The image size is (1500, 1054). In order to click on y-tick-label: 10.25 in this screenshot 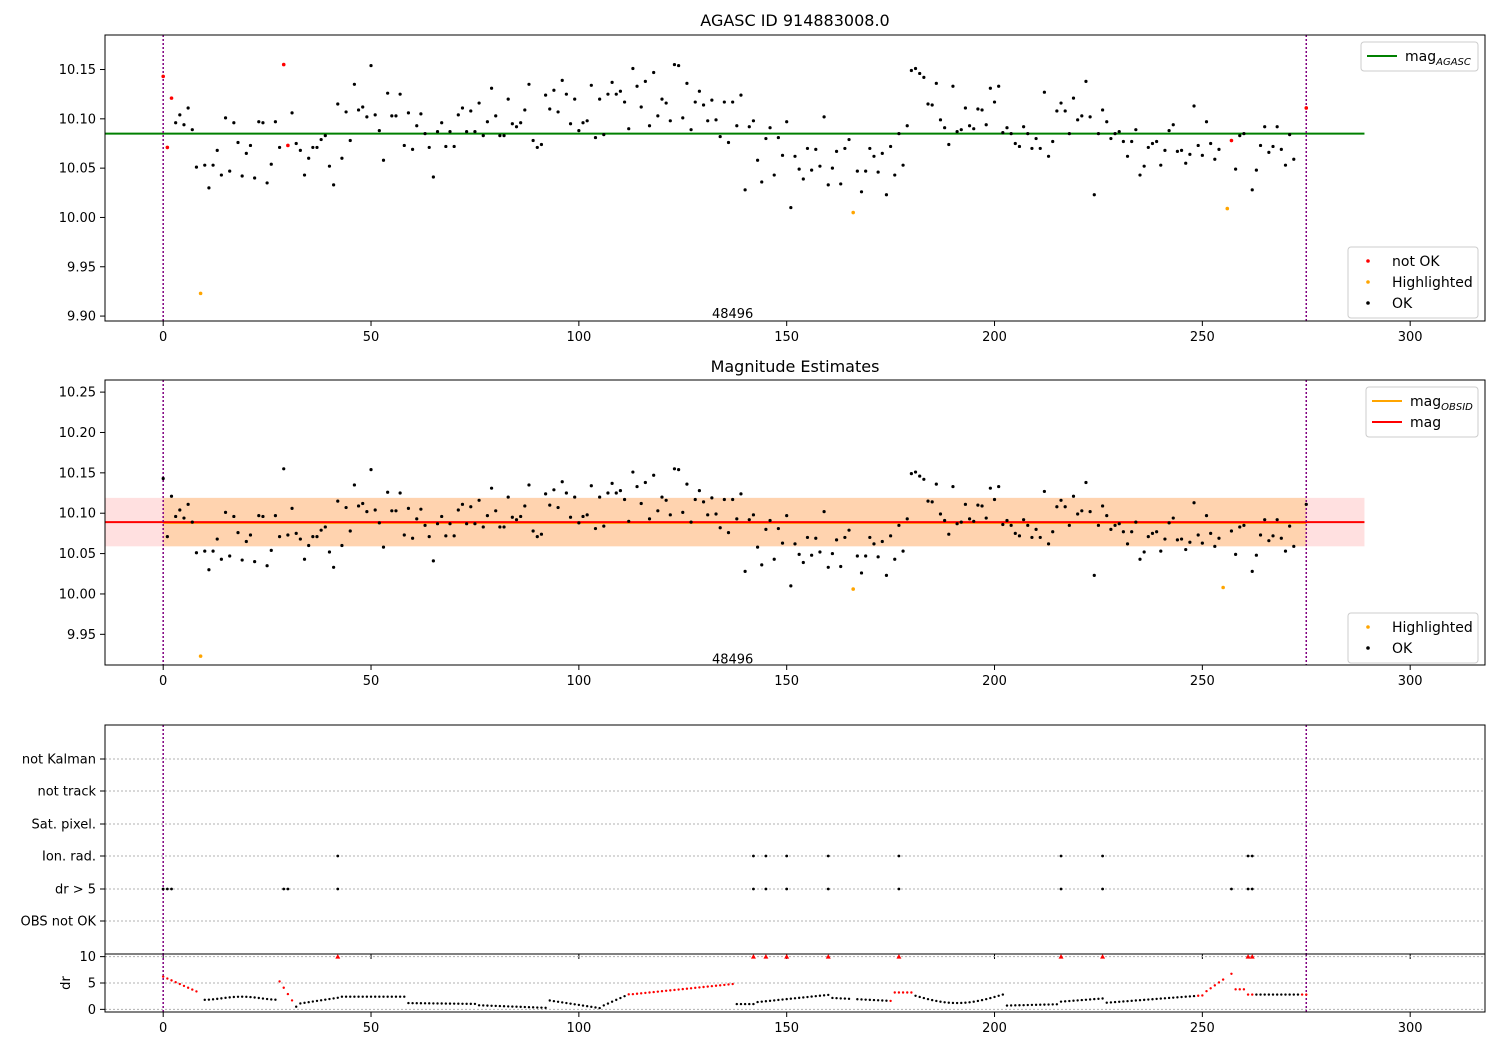, I will do `click(77, 393)`.